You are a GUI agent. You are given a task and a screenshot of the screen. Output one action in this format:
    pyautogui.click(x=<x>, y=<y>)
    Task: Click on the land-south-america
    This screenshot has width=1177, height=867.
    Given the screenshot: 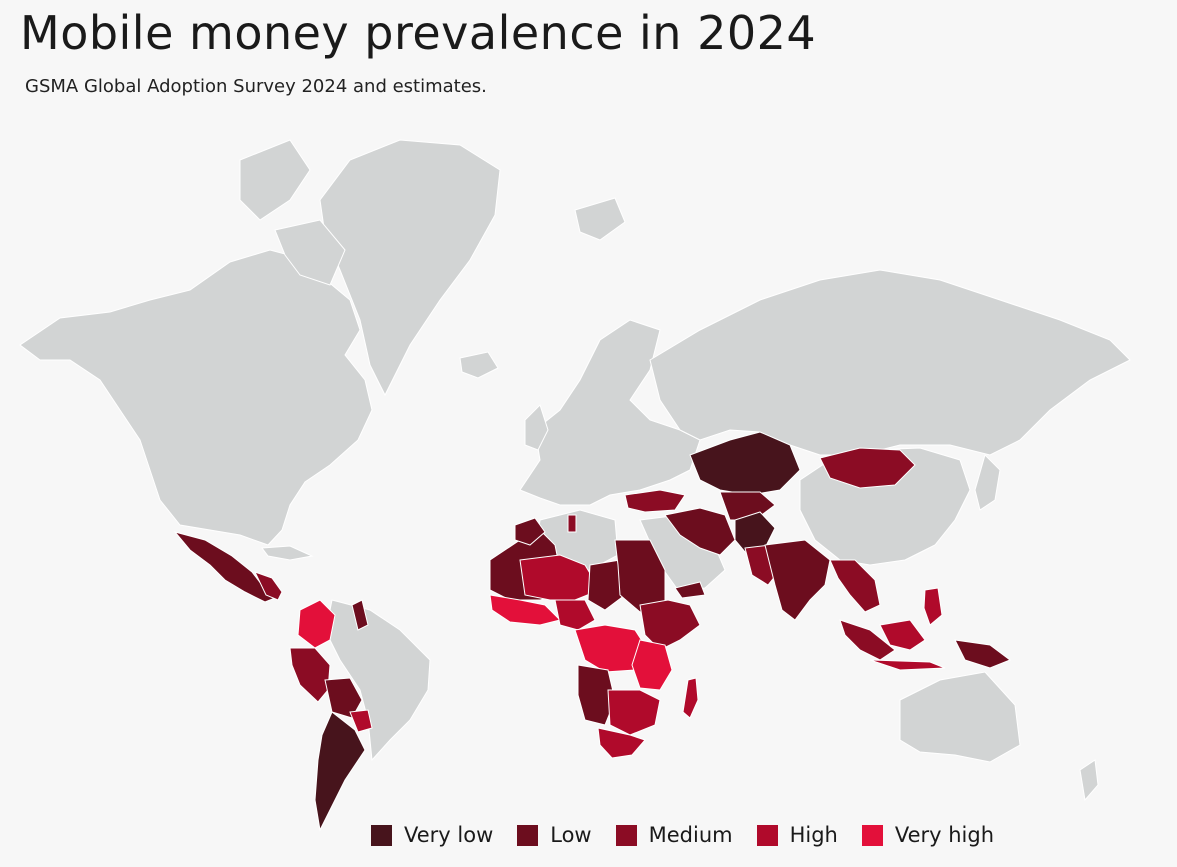 What is the action you would take?
    pyautogui.click(x=379, y=680)
    